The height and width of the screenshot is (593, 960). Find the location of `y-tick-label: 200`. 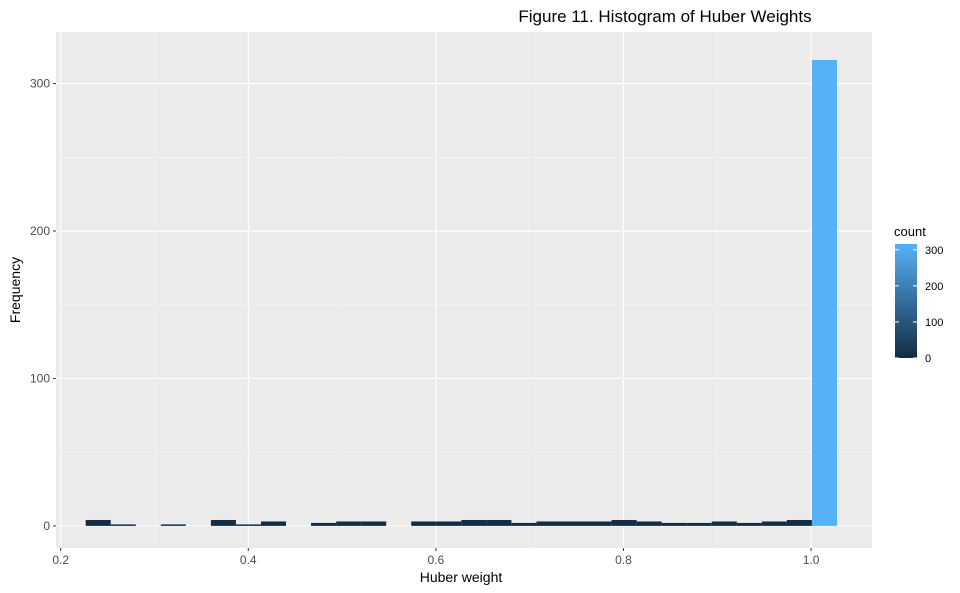

y-tick-label: 200 is located at coordinates (40, 231).